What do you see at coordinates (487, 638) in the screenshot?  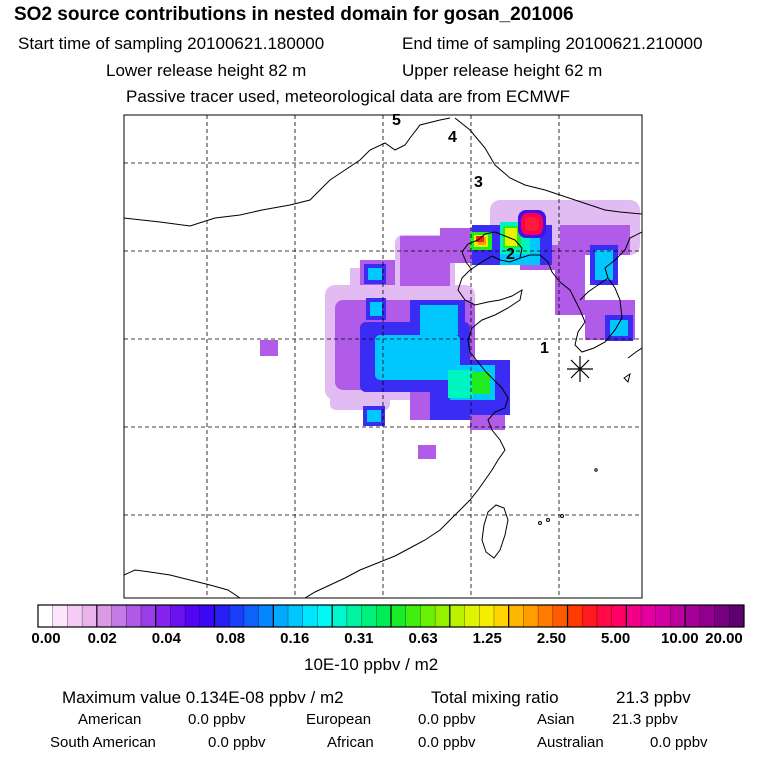 I see `colorbar-tick-label: 1.25` at bounding box center [487, 638].